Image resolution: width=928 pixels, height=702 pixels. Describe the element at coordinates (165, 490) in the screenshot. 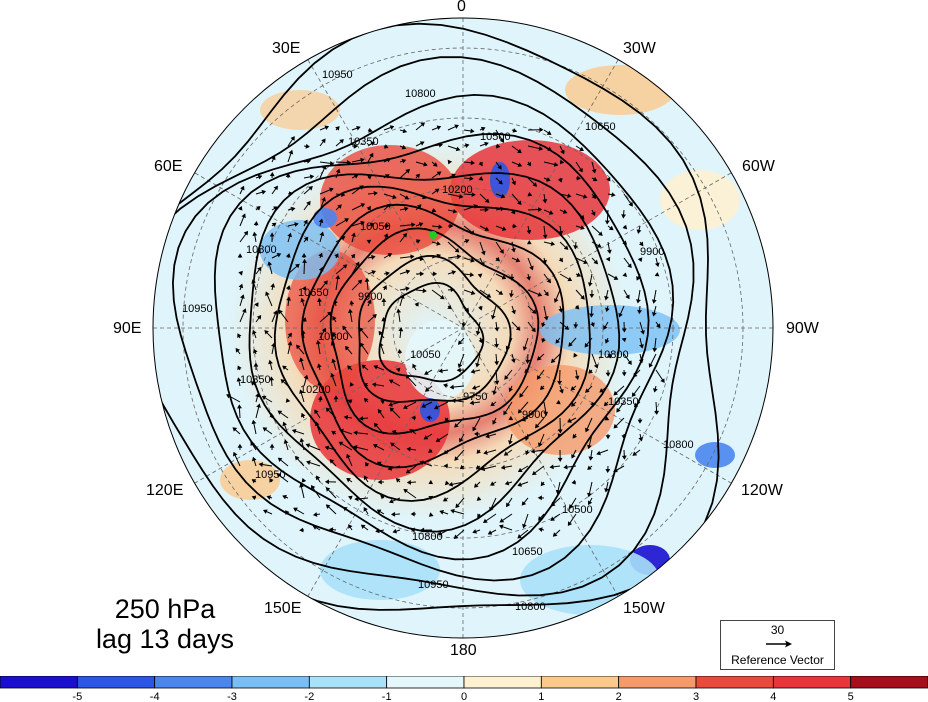

I see `longitude-label-120e: 120E` at that location.